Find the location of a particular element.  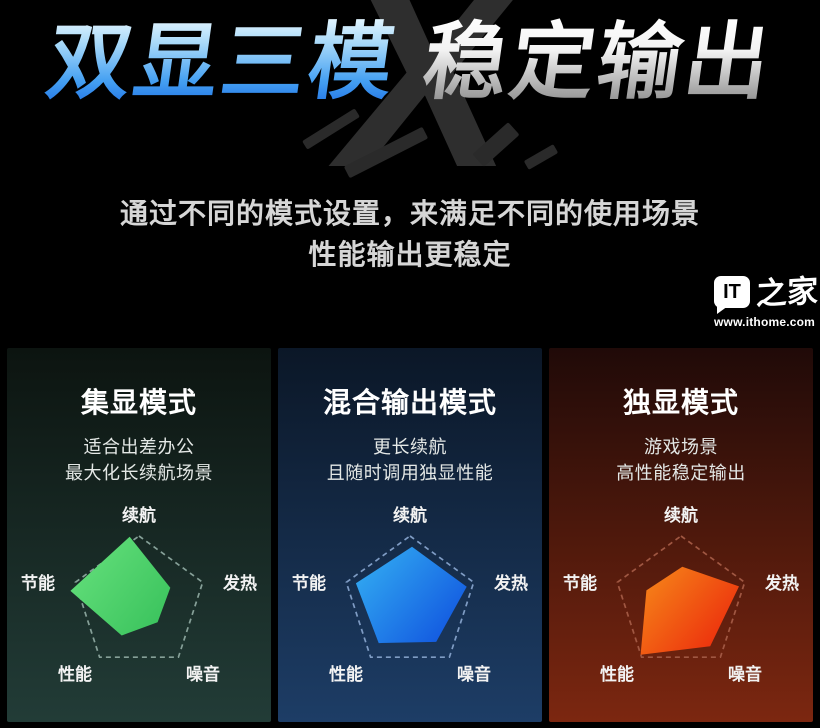

ithome-logo-row: IT 之家 is located at coordinates (766, 293).